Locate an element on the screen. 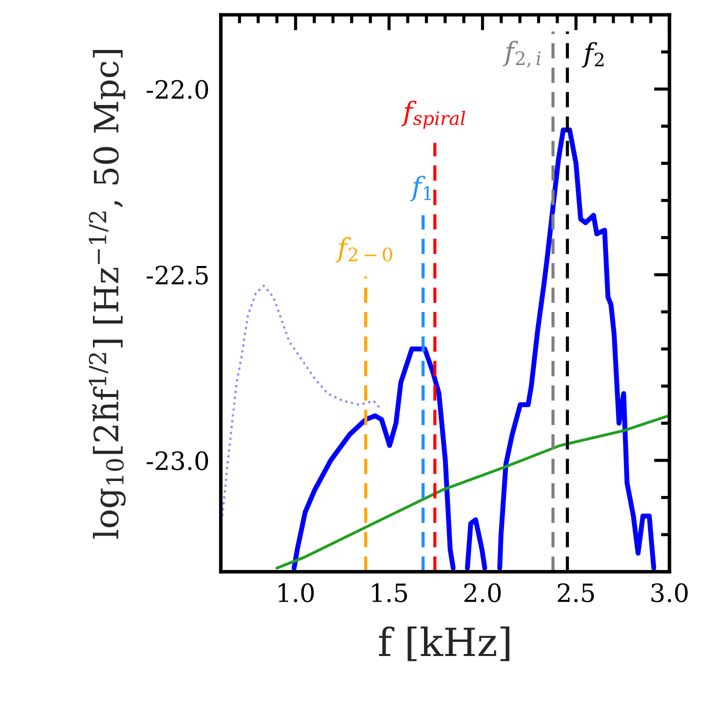  ref-line-label: f$_{2,i}$ is located at coordinates (521, 54).